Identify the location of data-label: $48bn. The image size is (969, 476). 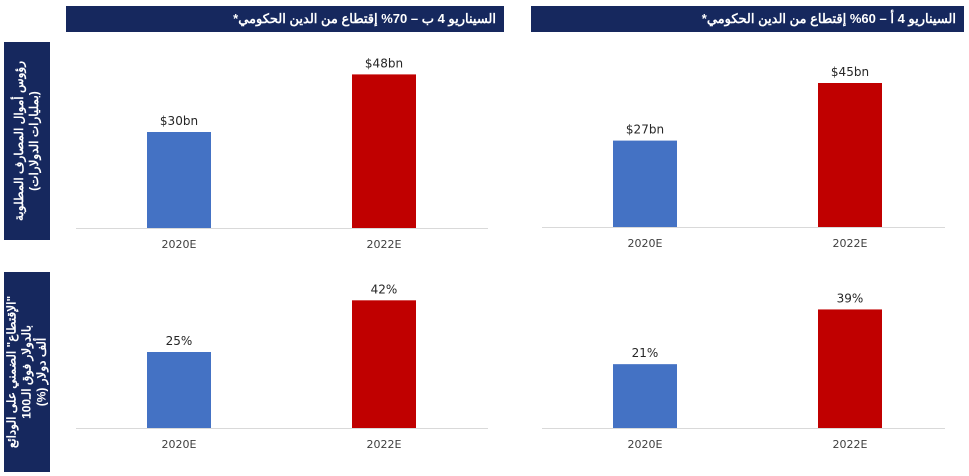
(384, 63).